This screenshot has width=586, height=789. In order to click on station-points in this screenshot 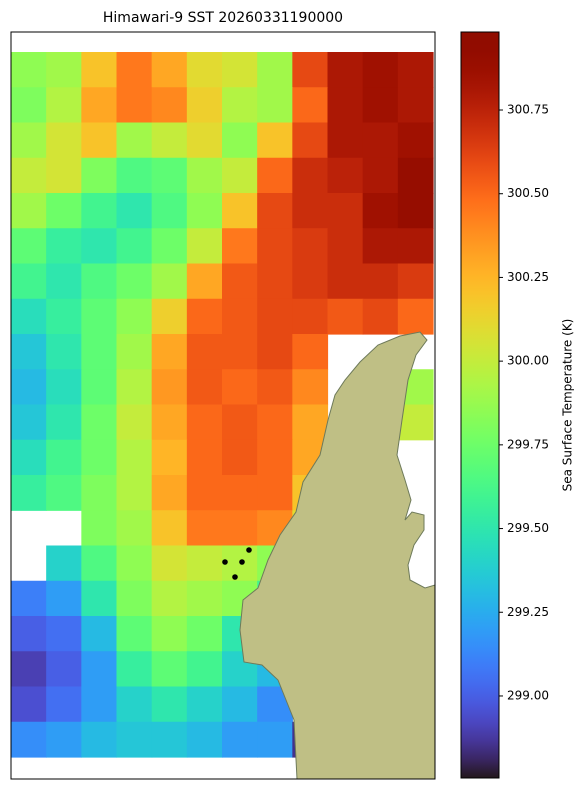, I will do `click(237, 563)`.